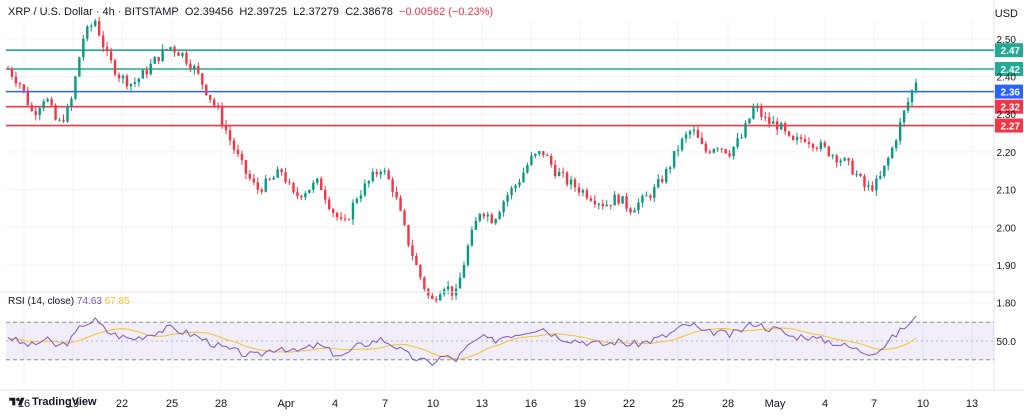 The height and width of the screenshot is (416, 1024). What do you see at coordinates (41, 301) in the screenshot?
I see `rsi-label: RSI (14, close)` at bounding box center [41, 301].